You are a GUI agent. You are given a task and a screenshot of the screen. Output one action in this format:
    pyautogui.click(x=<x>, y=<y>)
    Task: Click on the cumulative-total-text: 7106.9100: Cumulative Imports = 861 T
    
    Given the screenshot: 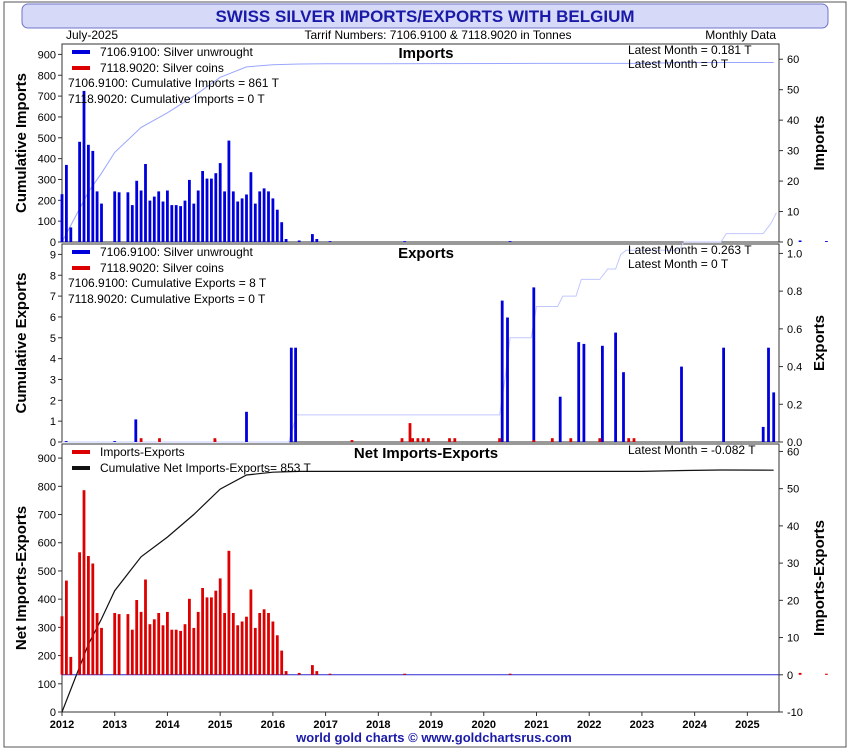 What is the action you would take?
    pyautogui.click(x=174, y=83)
    